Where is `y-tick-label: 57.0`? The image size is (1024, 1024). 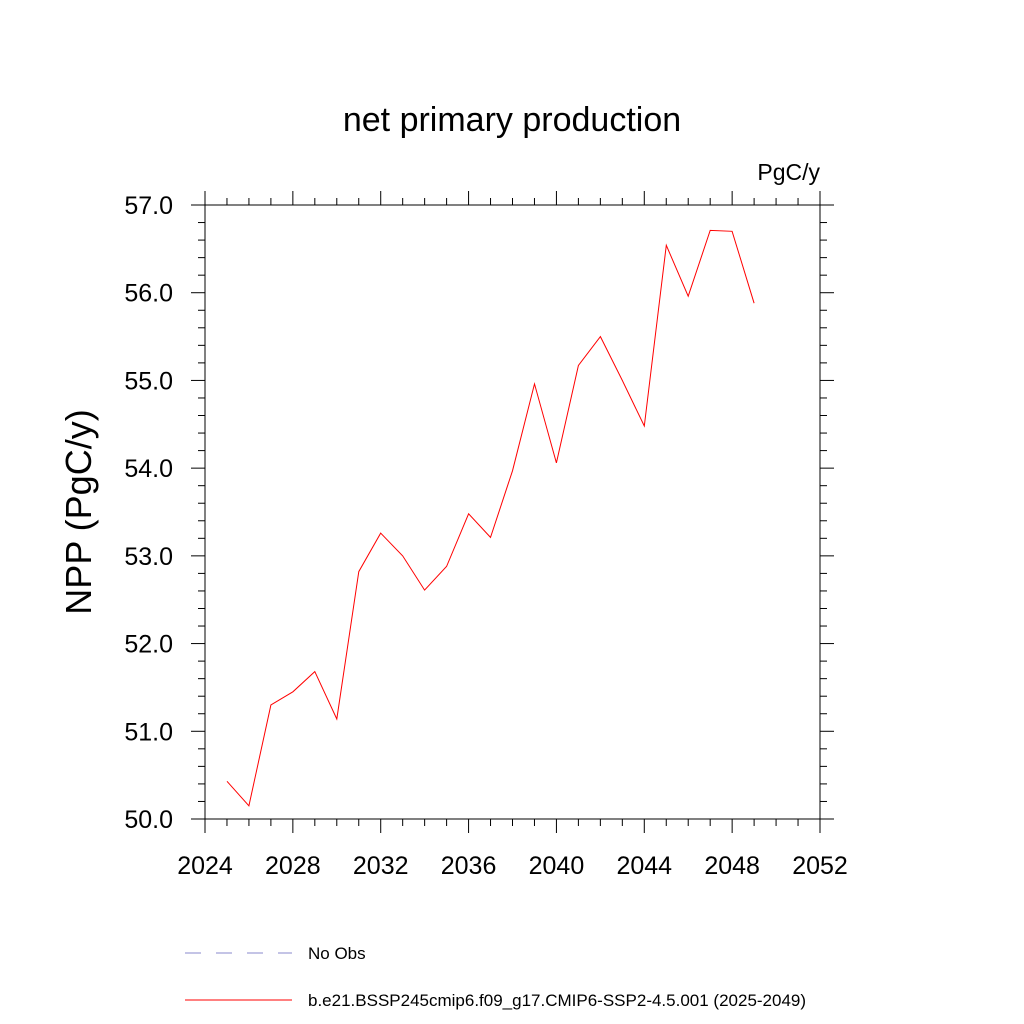
y-tick-label: 57.0 is located at coordinates (148, 206).